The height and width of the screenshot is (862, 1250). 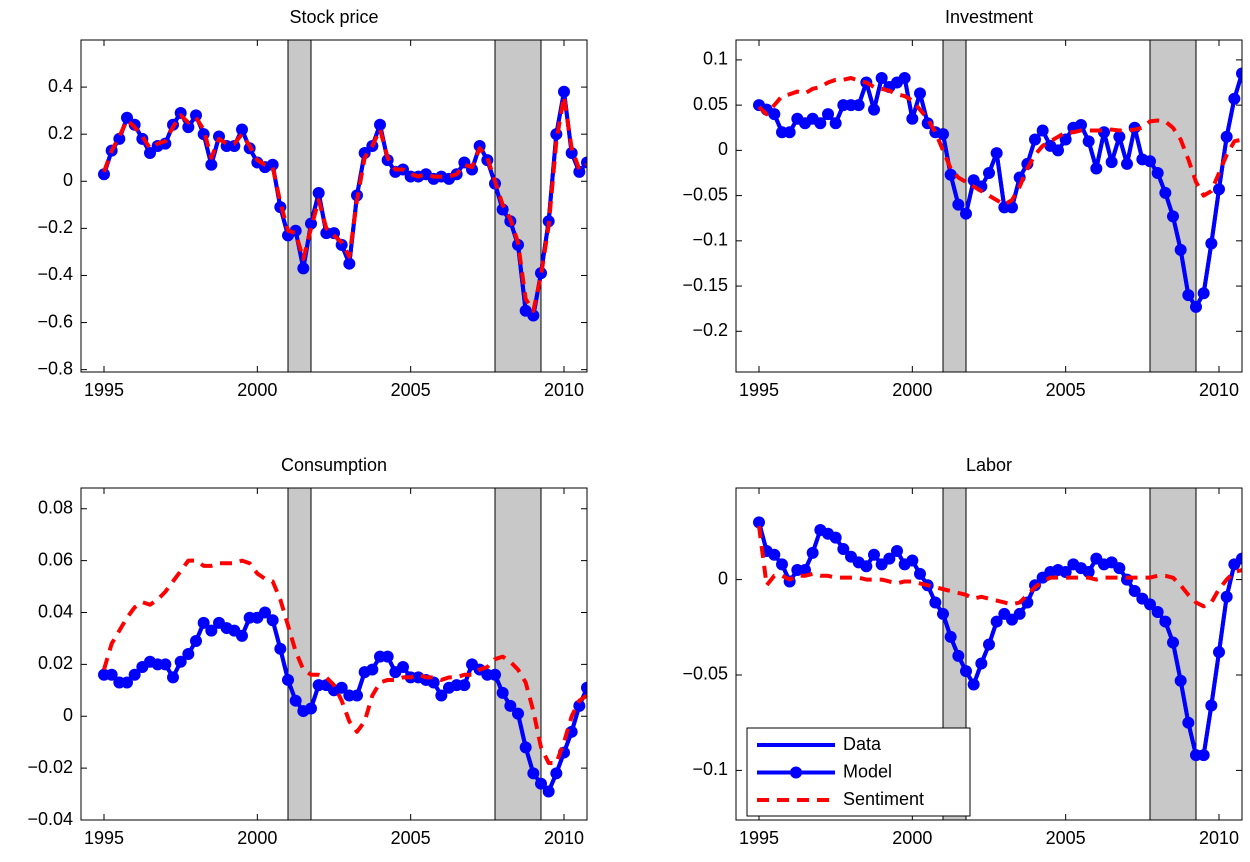 I want to click on y-tick-label: −0.04, so click(x=50, y=819).